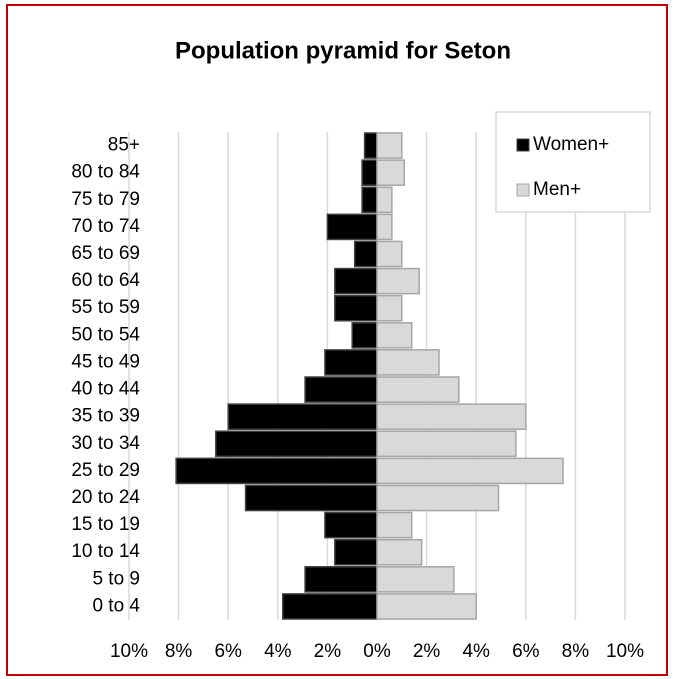  Describe the element at coordinates (571, 144) in the screenshot. I see `legend-label: Women+` at that location.